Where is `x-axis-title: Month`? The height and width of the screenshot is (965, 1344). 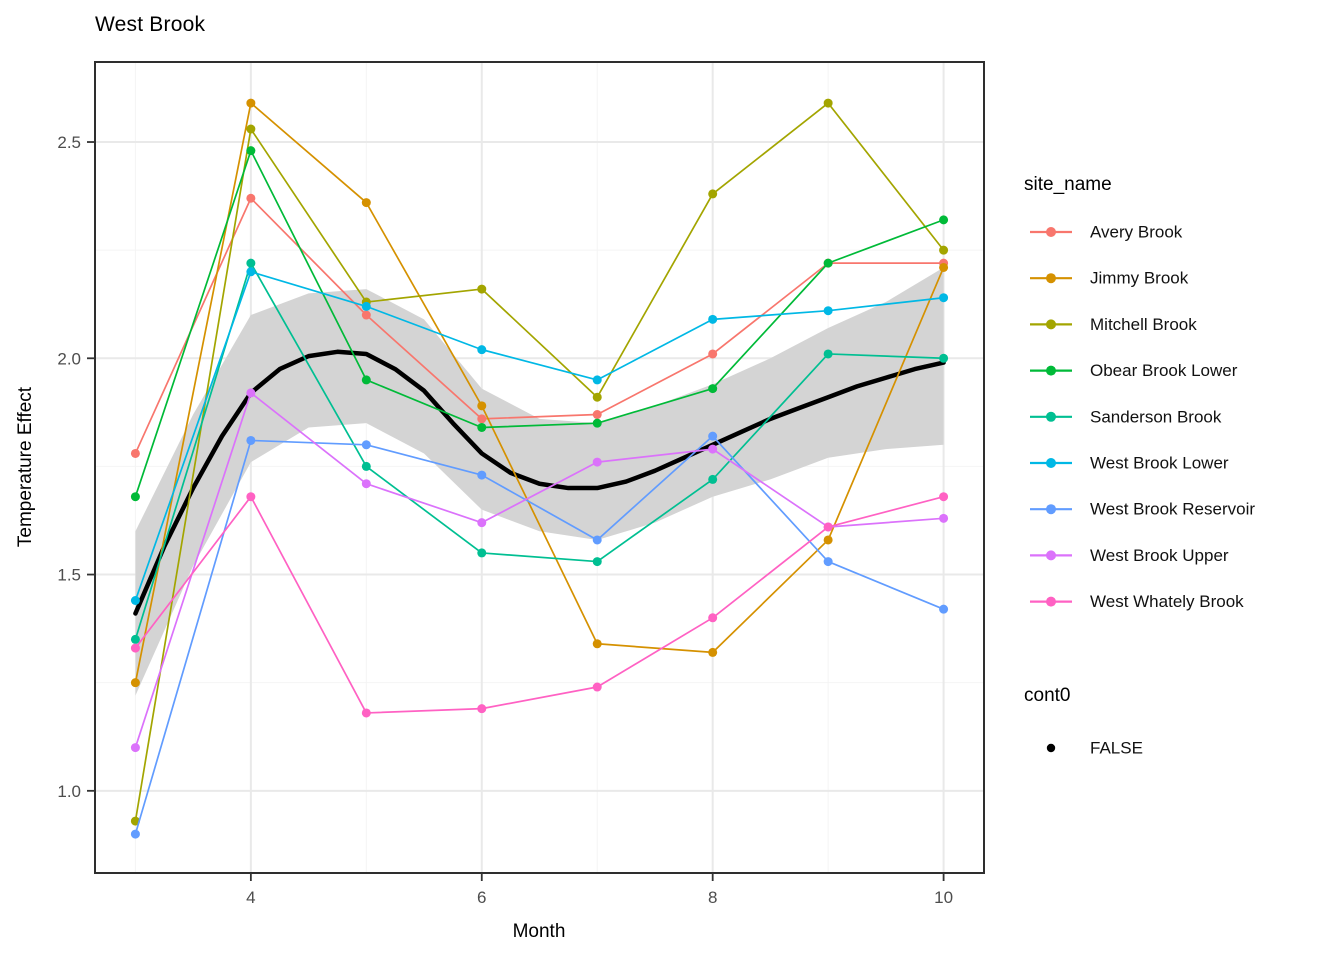 x-axis-title: Month is located at coordinates (539, 931).